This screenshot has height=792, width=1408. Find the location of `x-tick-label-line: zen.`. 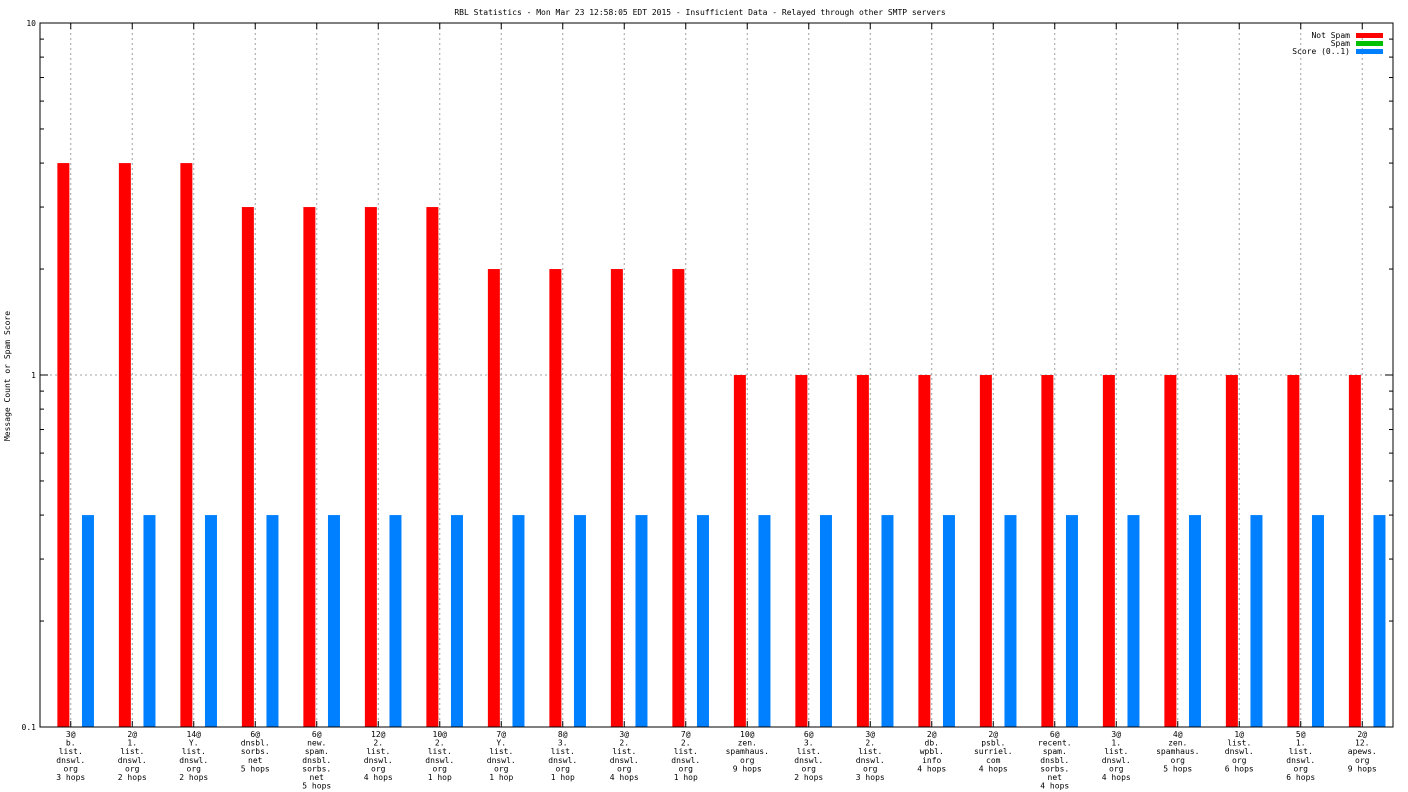

x-tick-label-line: zen. is located at coordinates (747, 743).